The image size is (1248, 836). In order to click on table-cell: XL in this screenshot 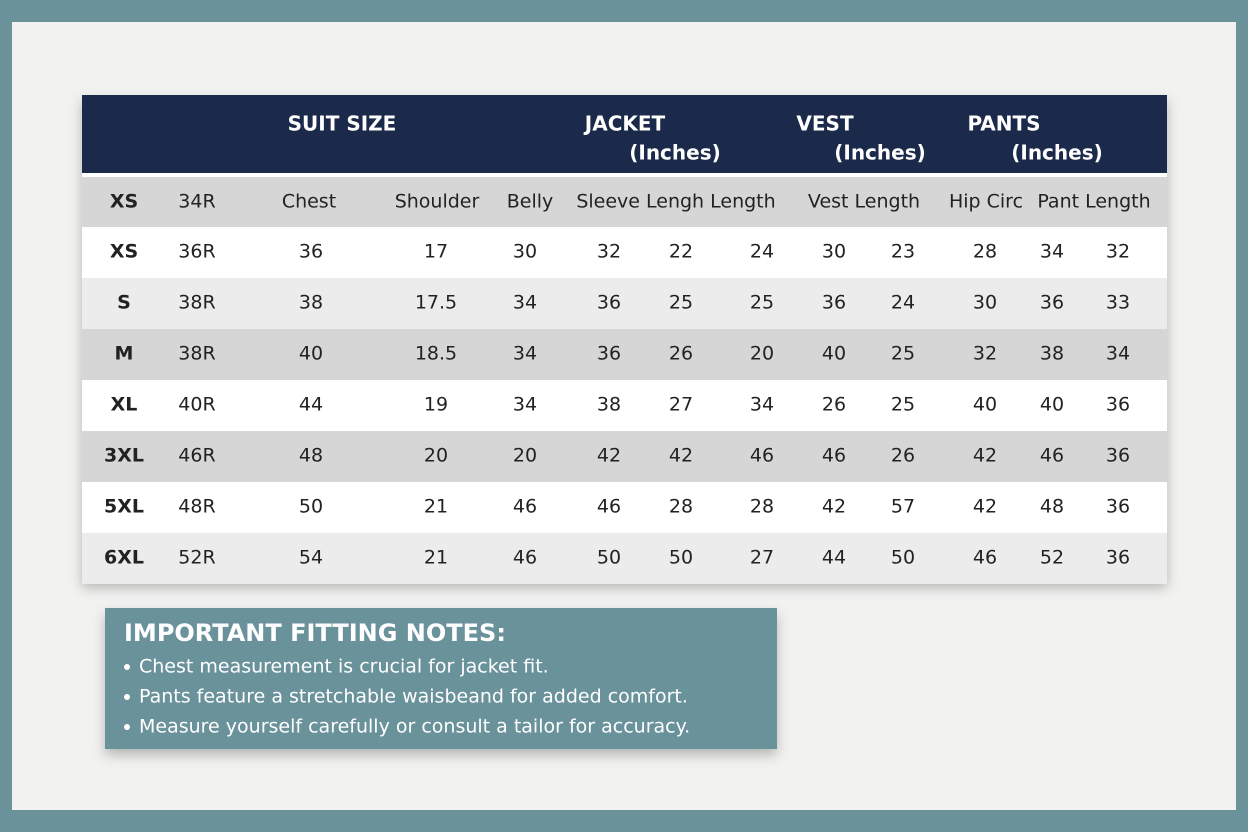, I will do `click(124, 405)`.